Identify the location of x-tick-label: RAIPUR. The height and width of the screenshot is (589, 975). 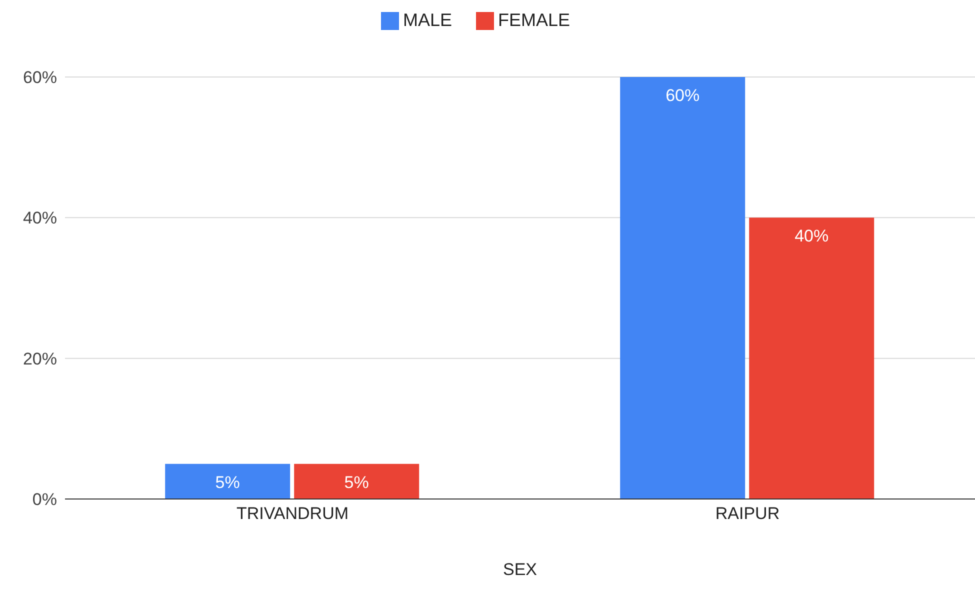
(747, 514).